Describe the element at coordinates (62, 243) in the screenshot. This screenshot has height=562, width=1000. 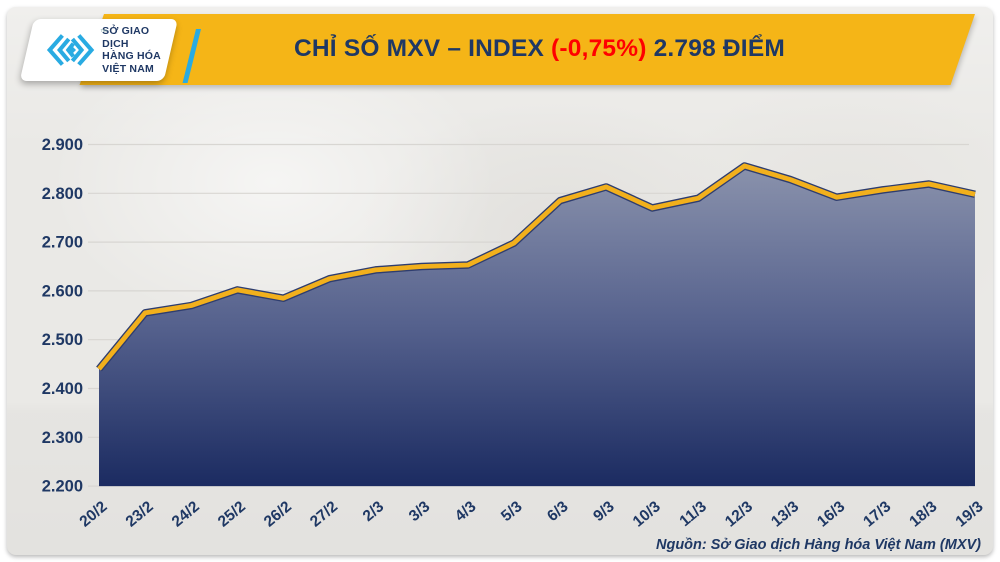
I see `y-axis-tick-label: 2.700` at that location.